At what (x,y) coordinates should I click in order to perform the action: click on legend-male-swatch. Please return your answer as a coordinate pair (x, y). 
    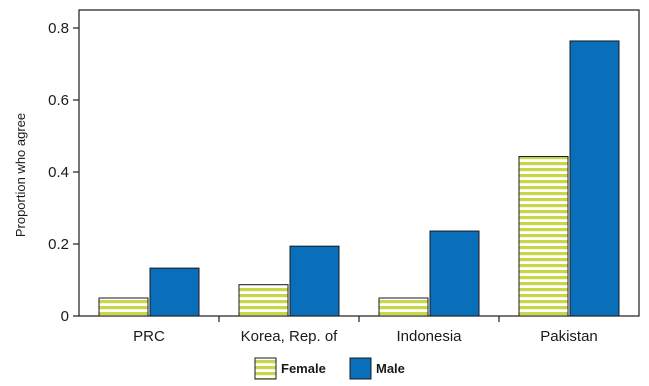
    Looking at the image, I should click on (360, 368).